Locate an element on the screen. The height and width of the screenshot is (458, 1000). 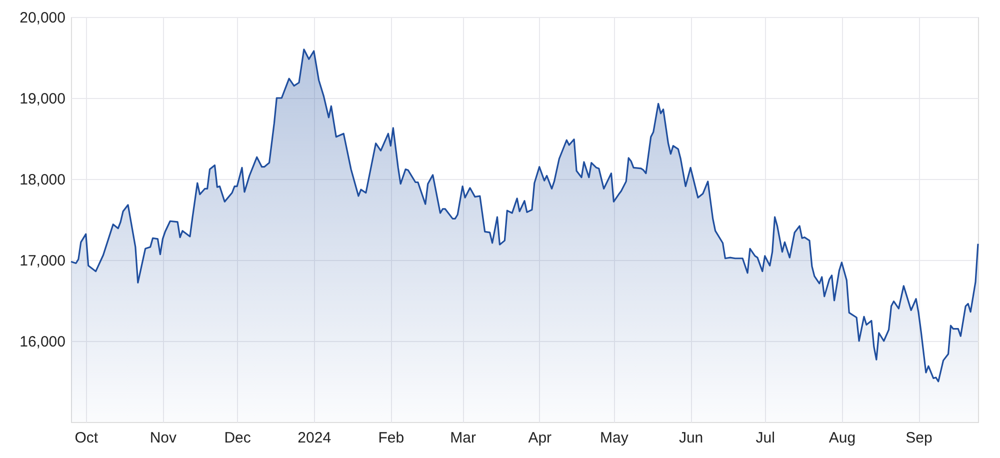
x-tick-label: Jun is located at coordinates (691, 438).